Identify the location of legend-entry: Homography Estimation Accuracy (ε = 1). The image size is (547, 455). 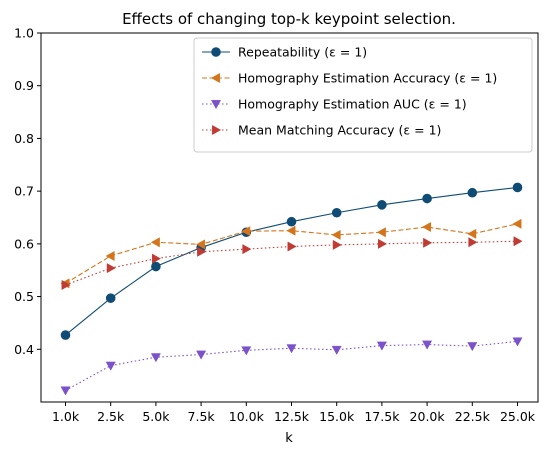
(349, 78).